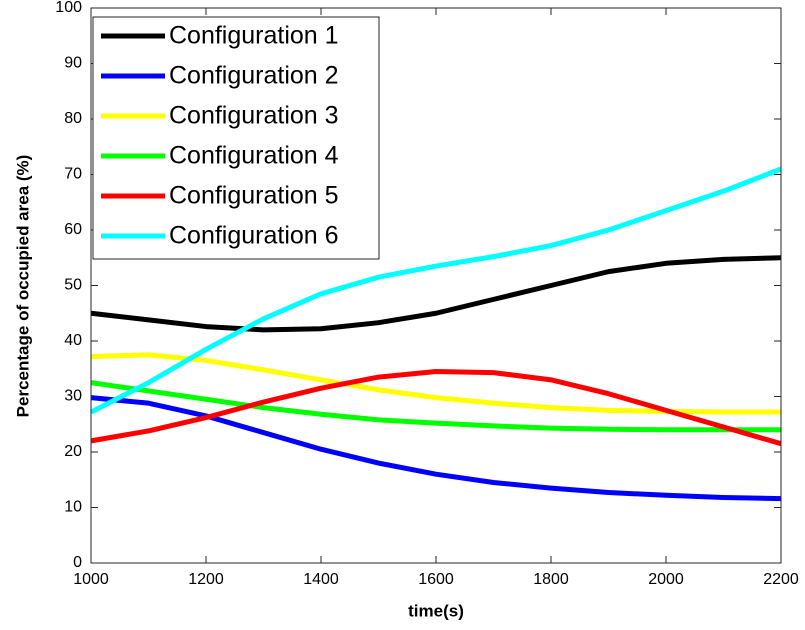  I want to click on y-axis-label: Percentage of occupied area (%), so click(22, 286).